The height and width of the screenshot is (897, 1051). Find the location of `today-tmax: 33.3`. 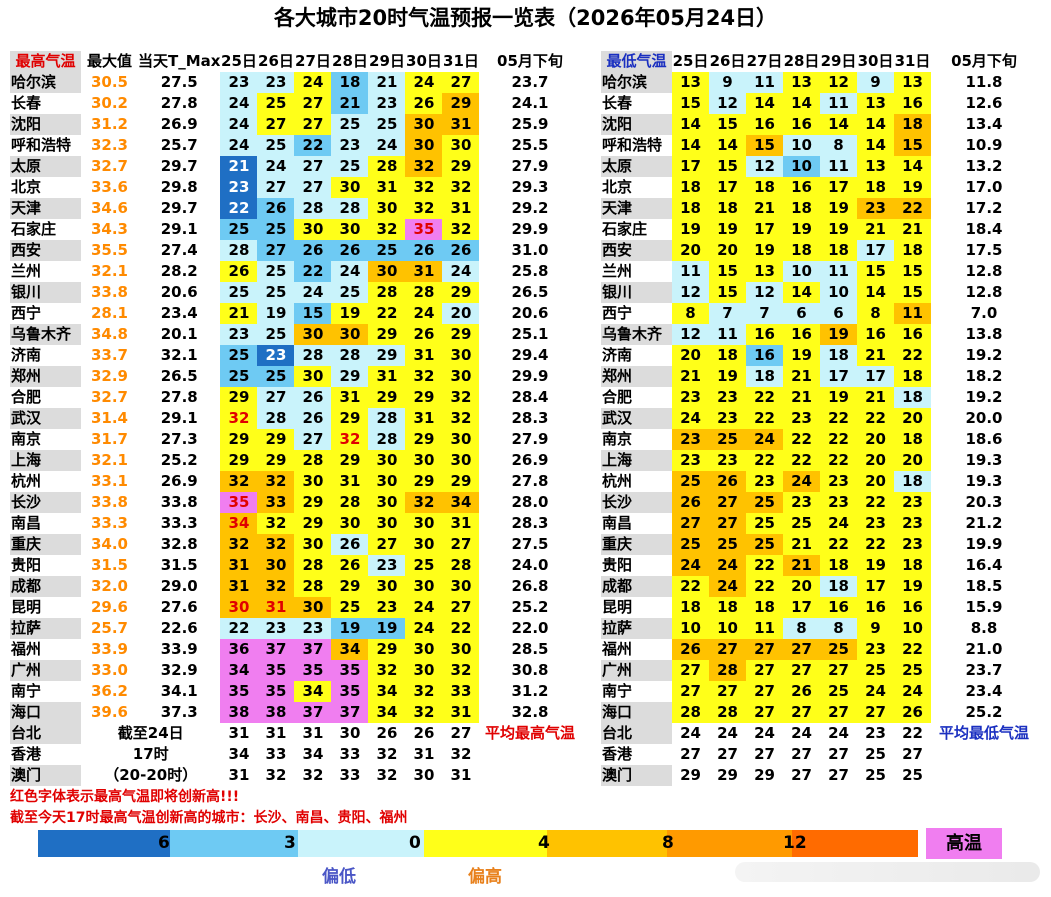

today-tmax: 33.3 is located at coordinates (179, 523).